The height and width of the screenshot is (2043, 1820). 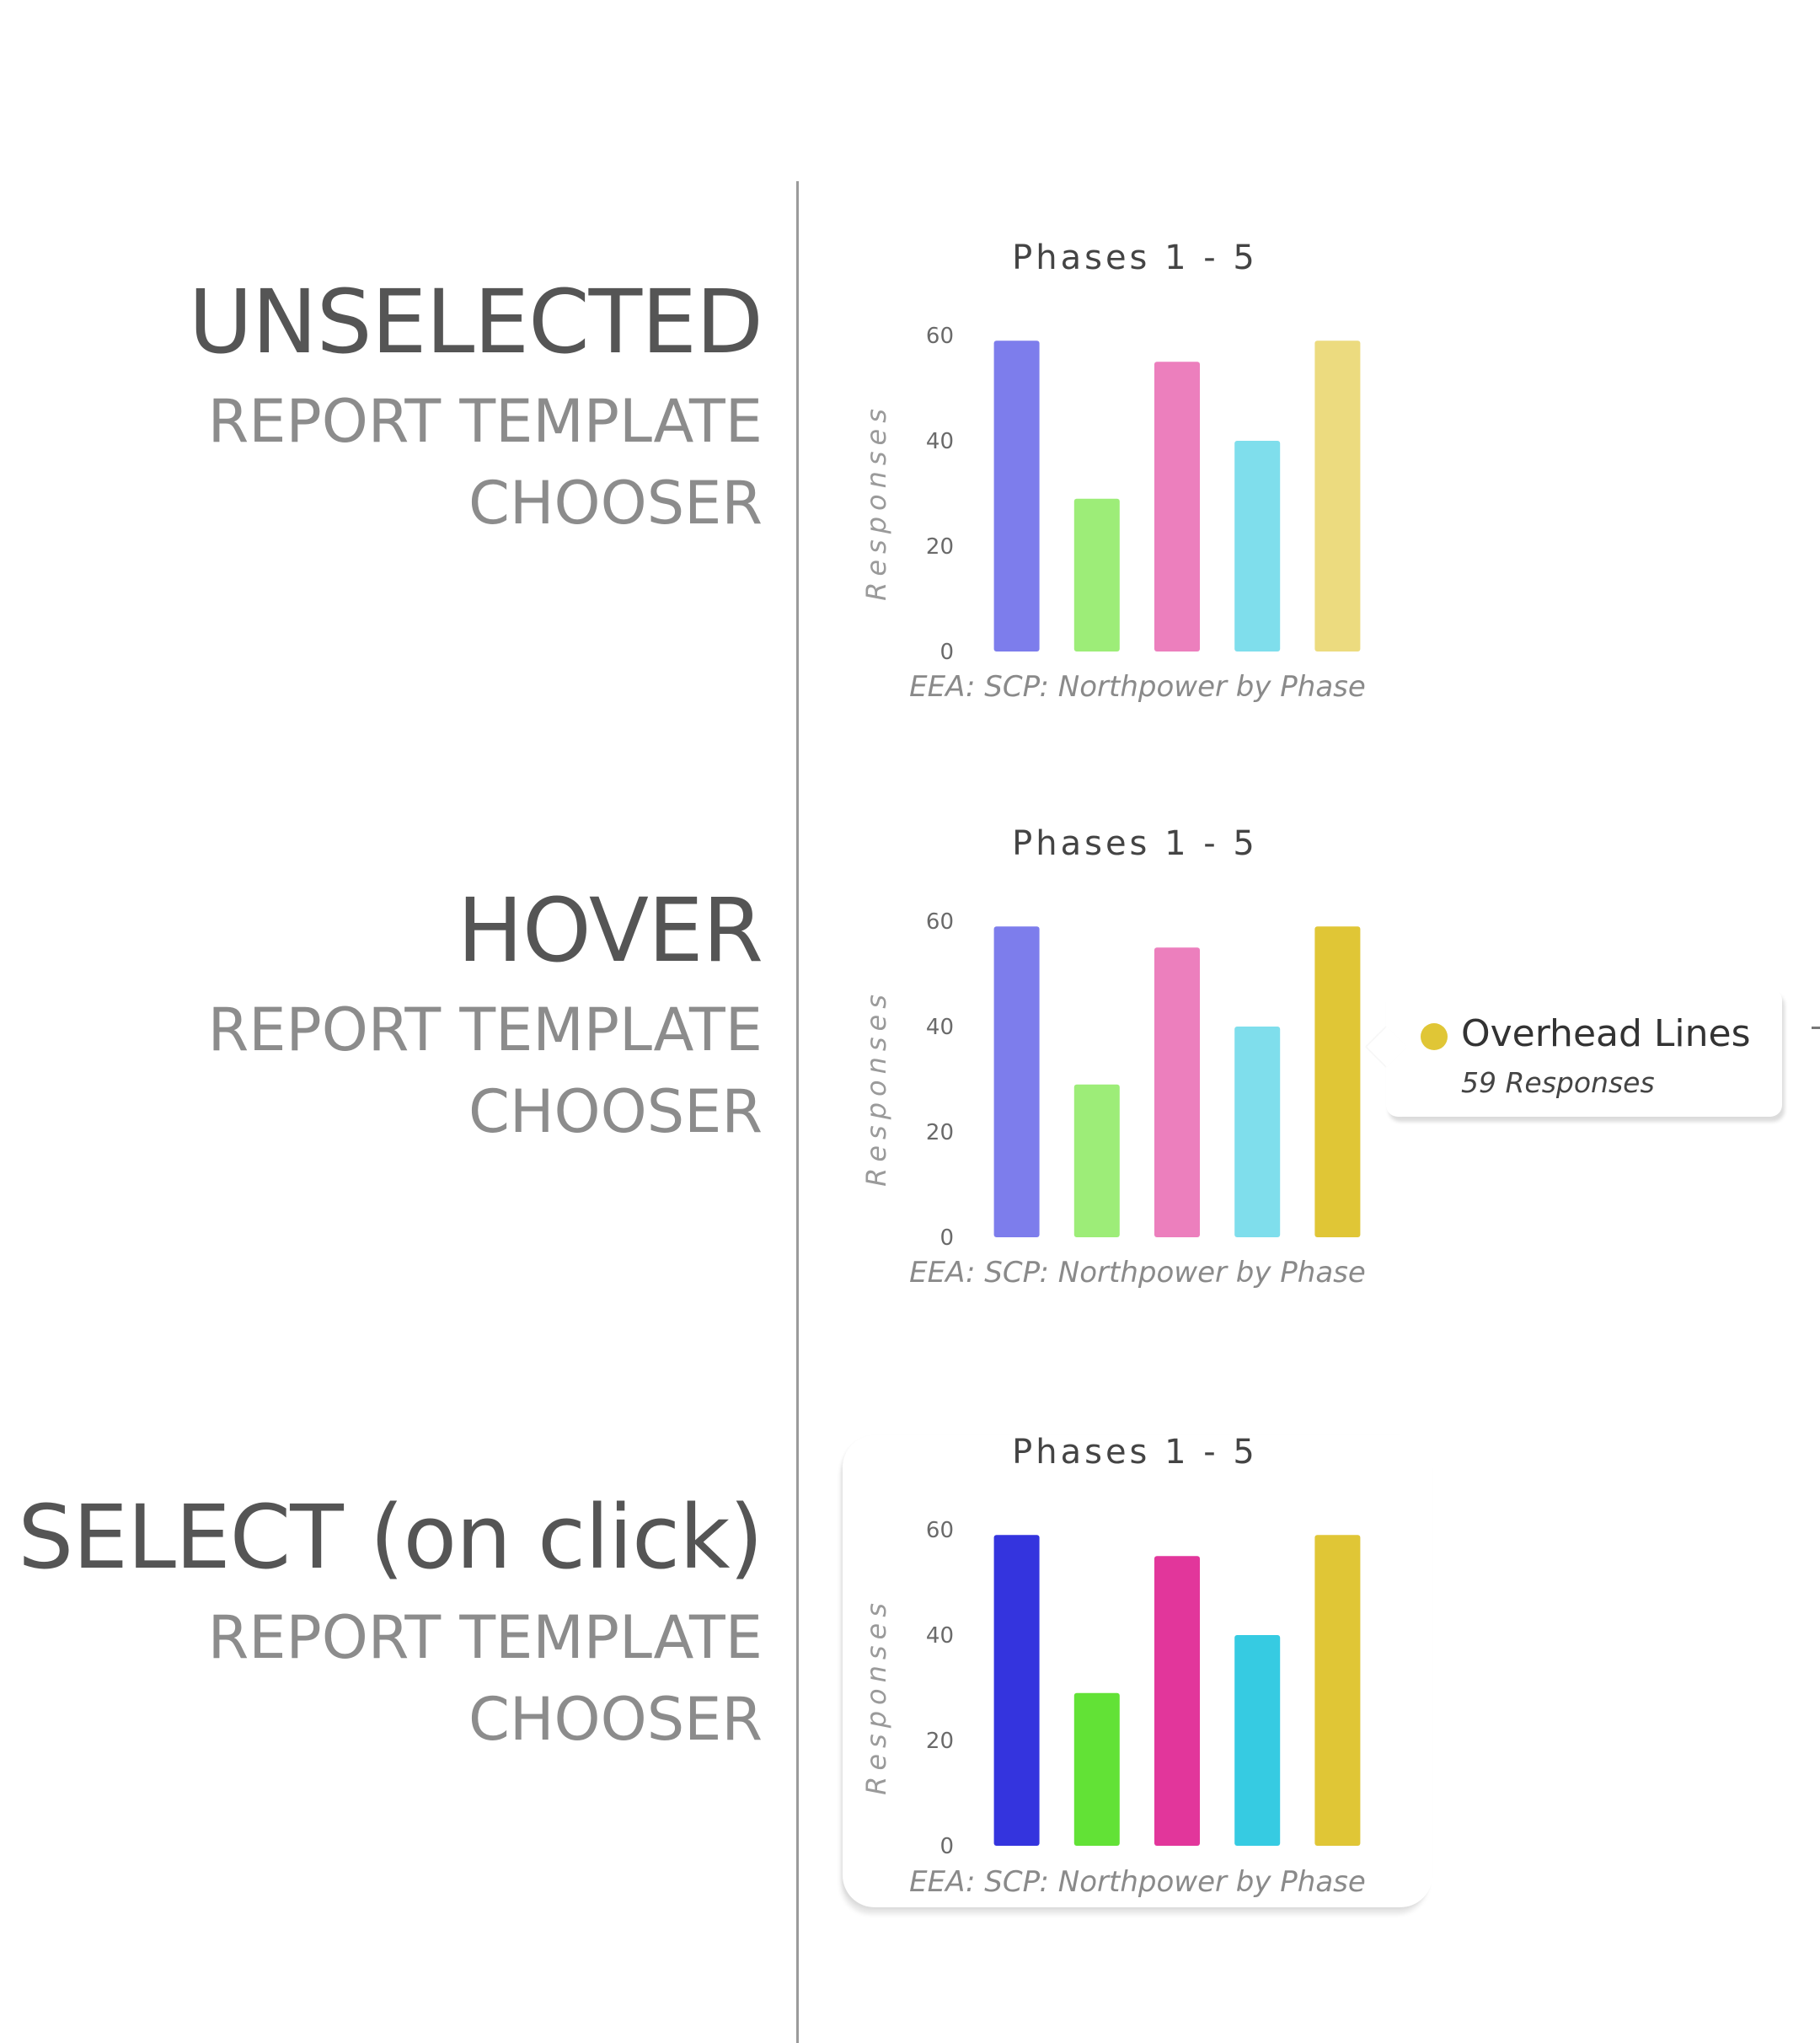 What do you see at coordinates (797, 1112) in the screenshot?
I see `vertical-divider` at bounding box center [797, 1112].